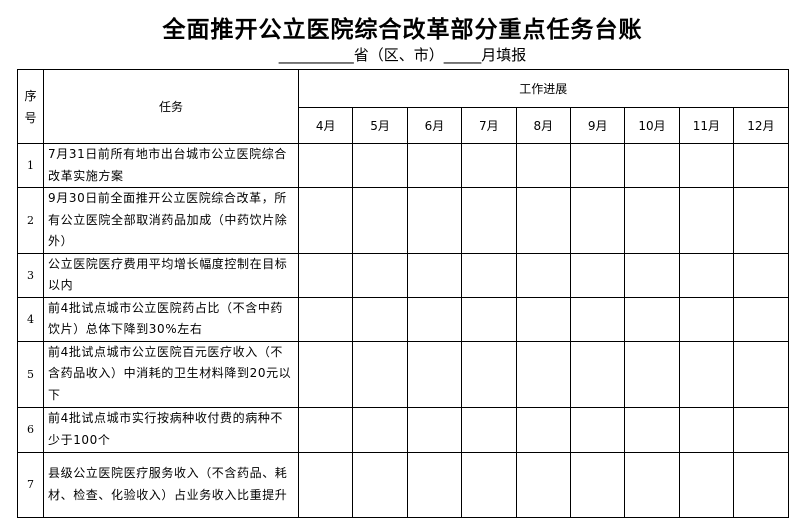  I want to click on header-month: 9月, so click(597, 125).